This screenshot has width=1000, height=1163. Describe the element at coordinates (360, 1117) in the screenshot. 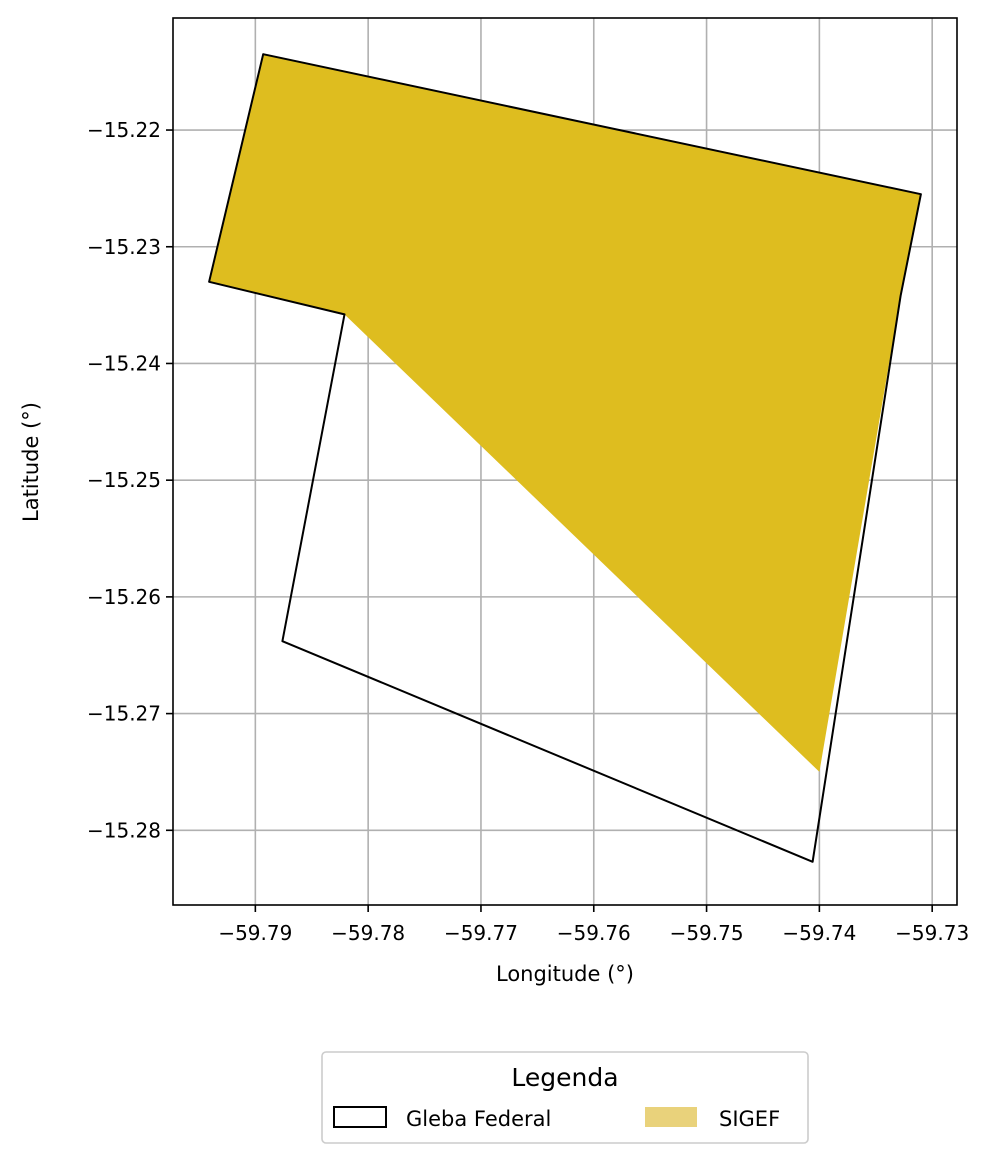

I see `legend-swatch-gleba-federal` at that location.